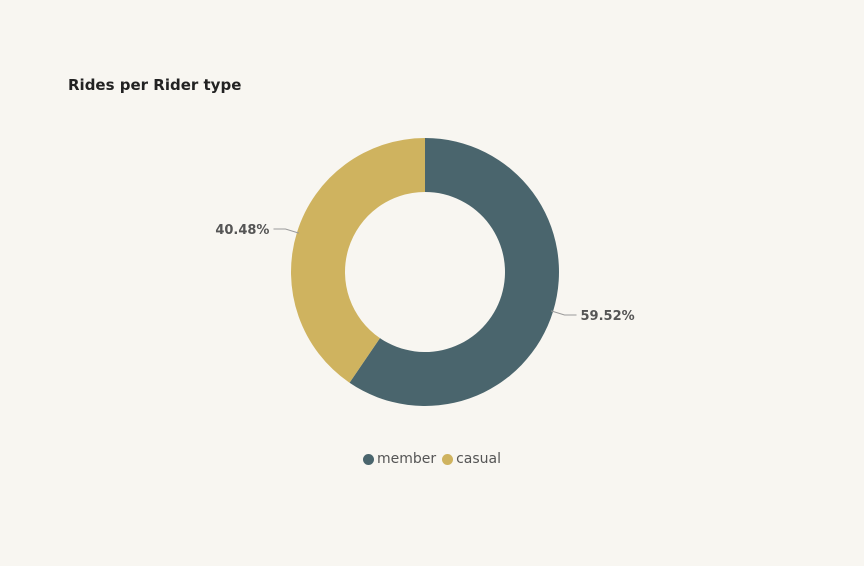 The height and width of the screenshot is (566, 864). What do you see at coordinates (448, 459) in the screenshot?
I see `legend-marker-casual` at bounding box center [448, 459].